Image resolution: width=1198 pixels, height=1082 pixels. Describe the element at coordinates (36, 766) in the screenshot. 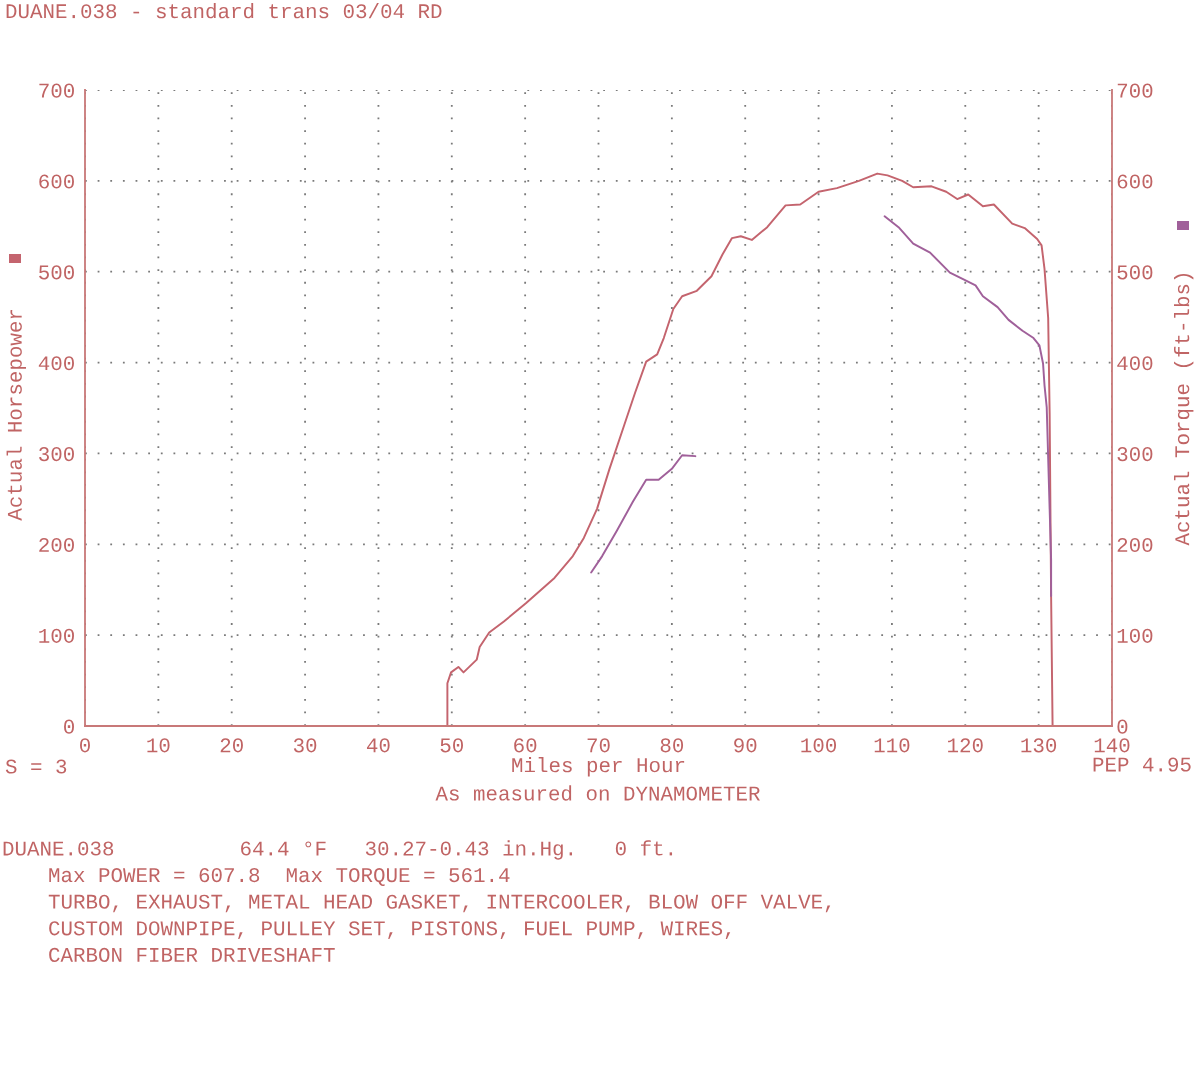

I see `text: S = 3` at that location.